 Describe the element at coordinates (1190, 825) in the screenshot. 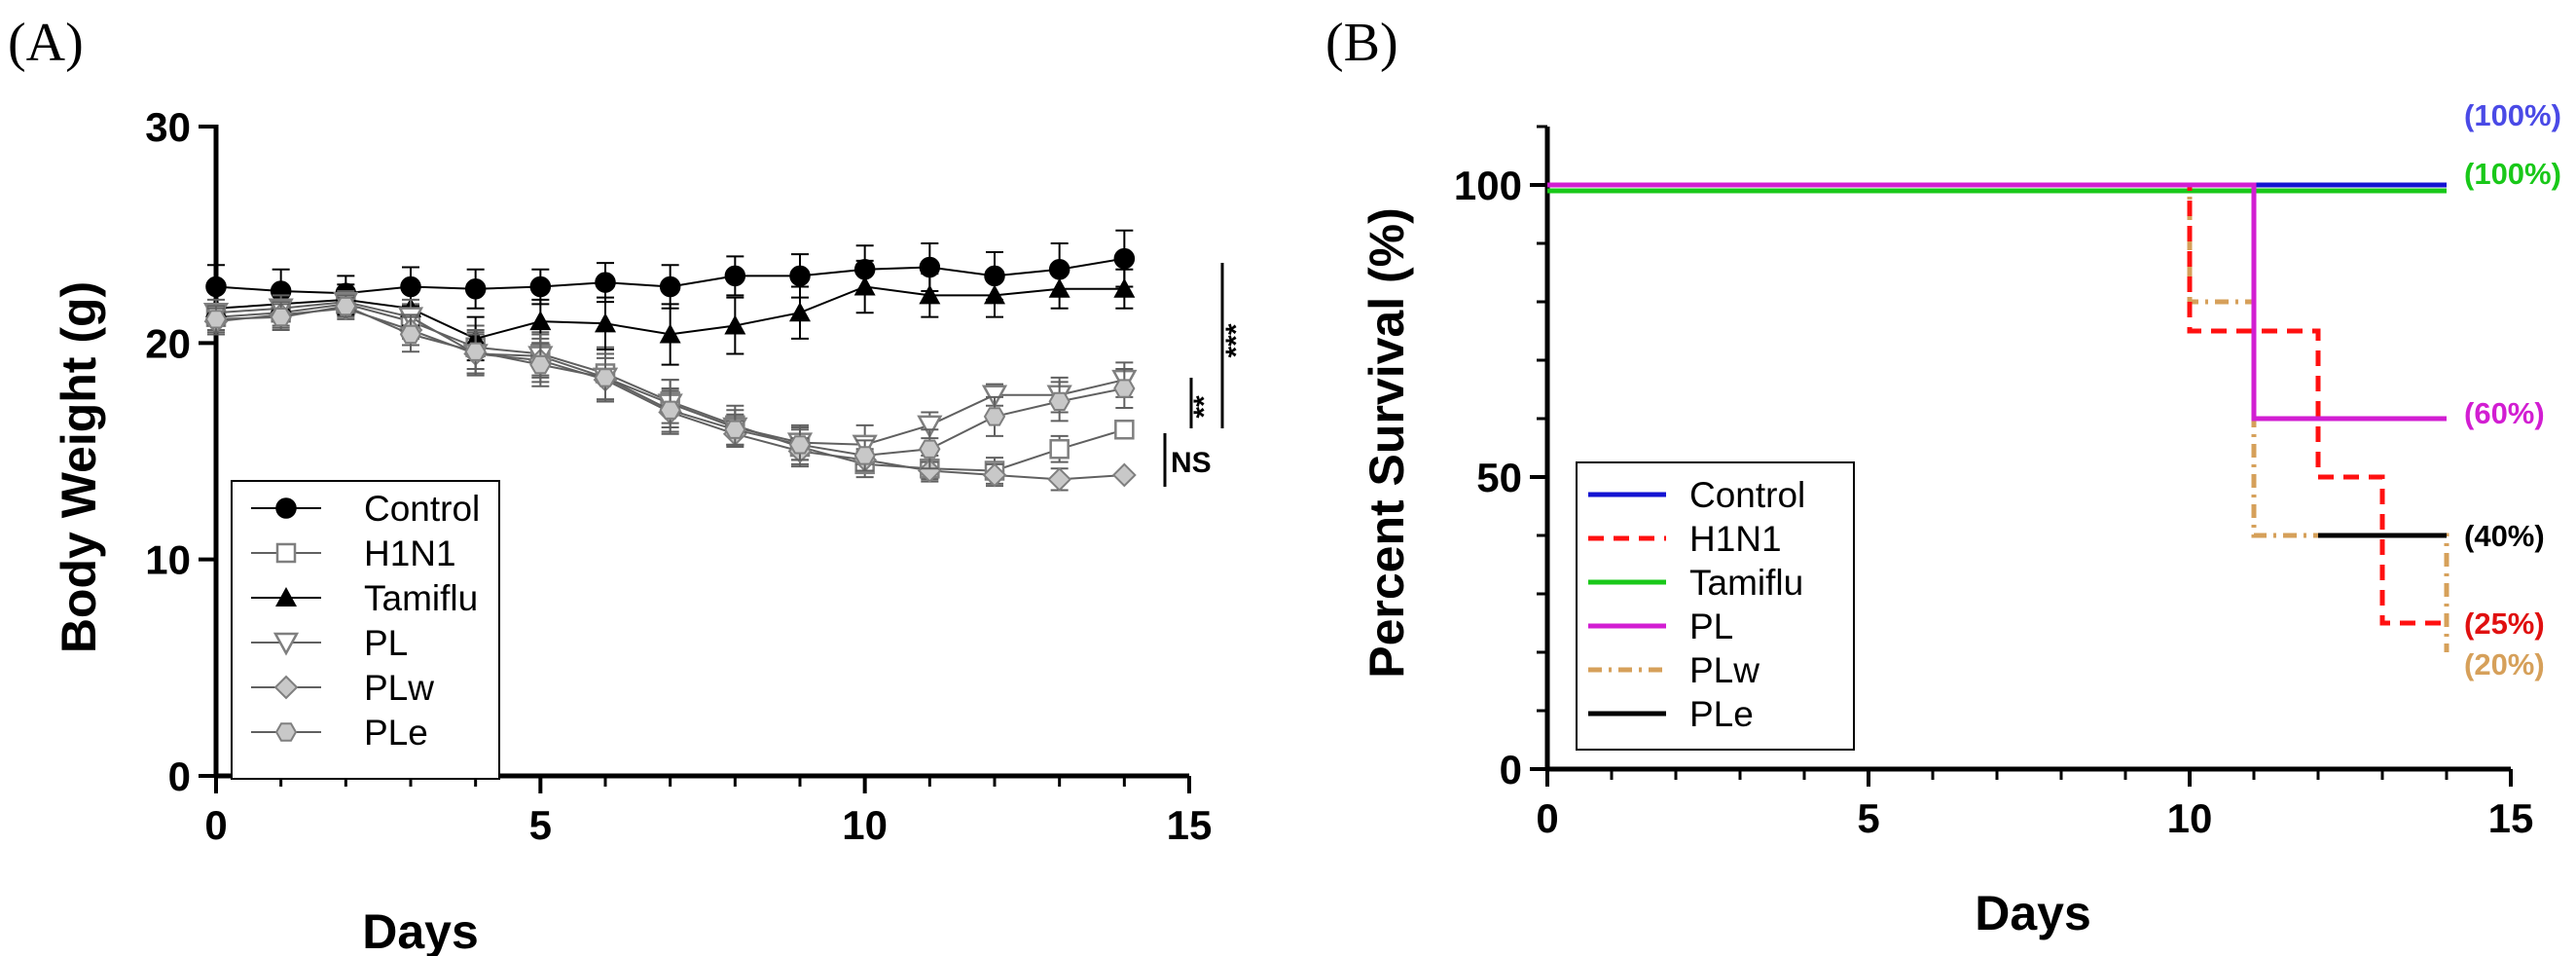

I see `panel-a-x-tick-label: 15` at that location.